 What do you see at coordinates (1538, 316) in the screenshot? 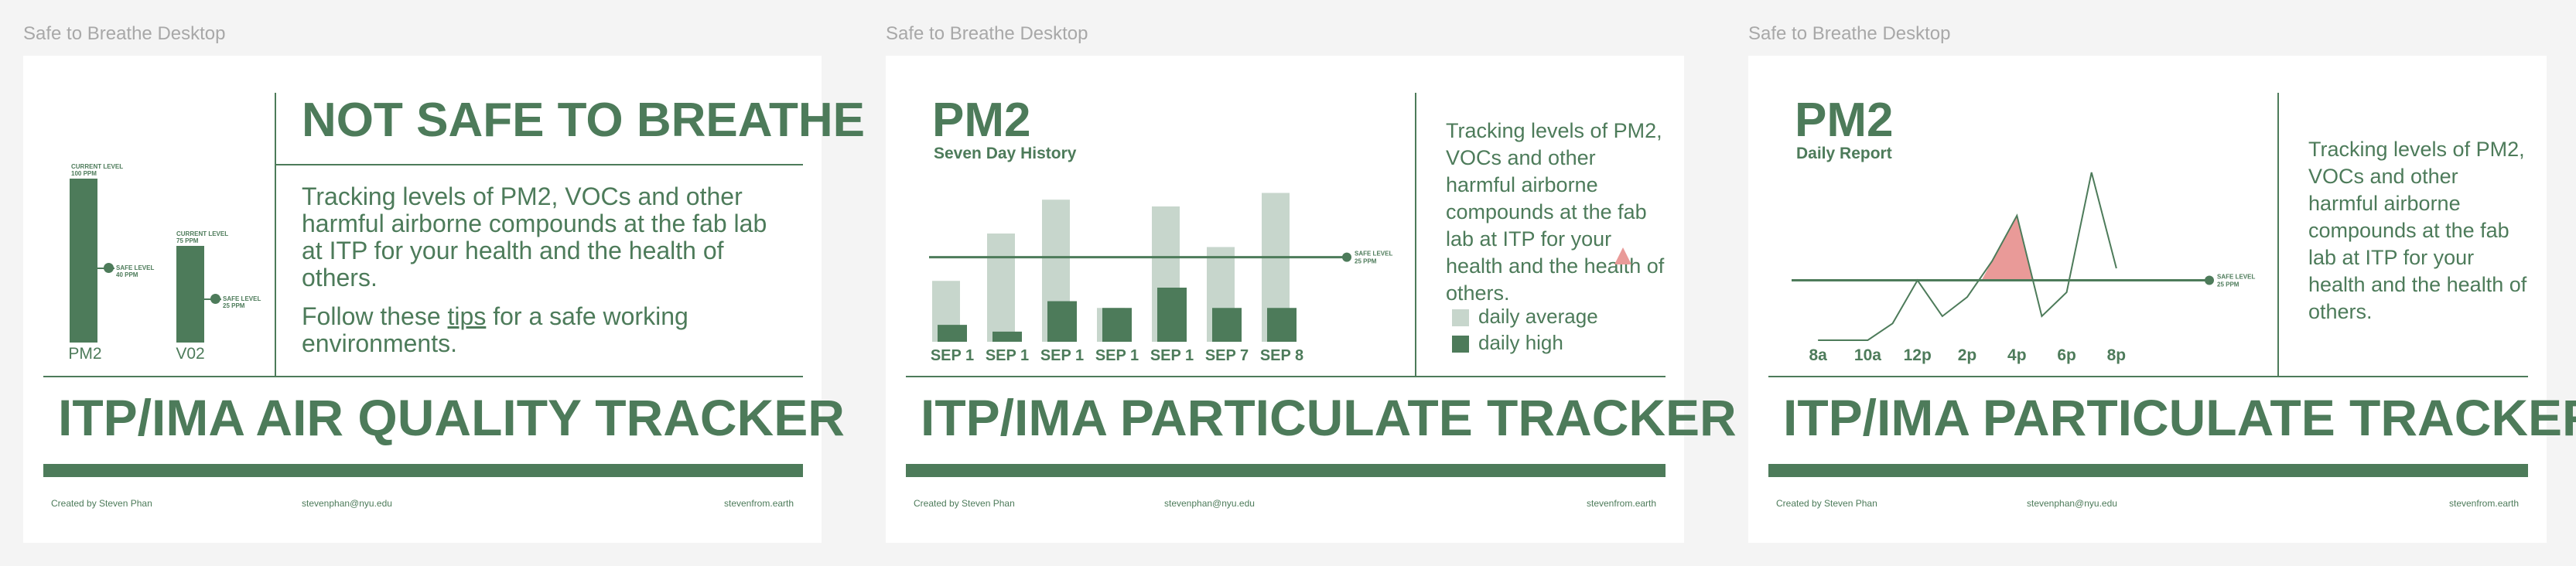
I see `legend-average: daily average` at bounding box center [1538, 316].